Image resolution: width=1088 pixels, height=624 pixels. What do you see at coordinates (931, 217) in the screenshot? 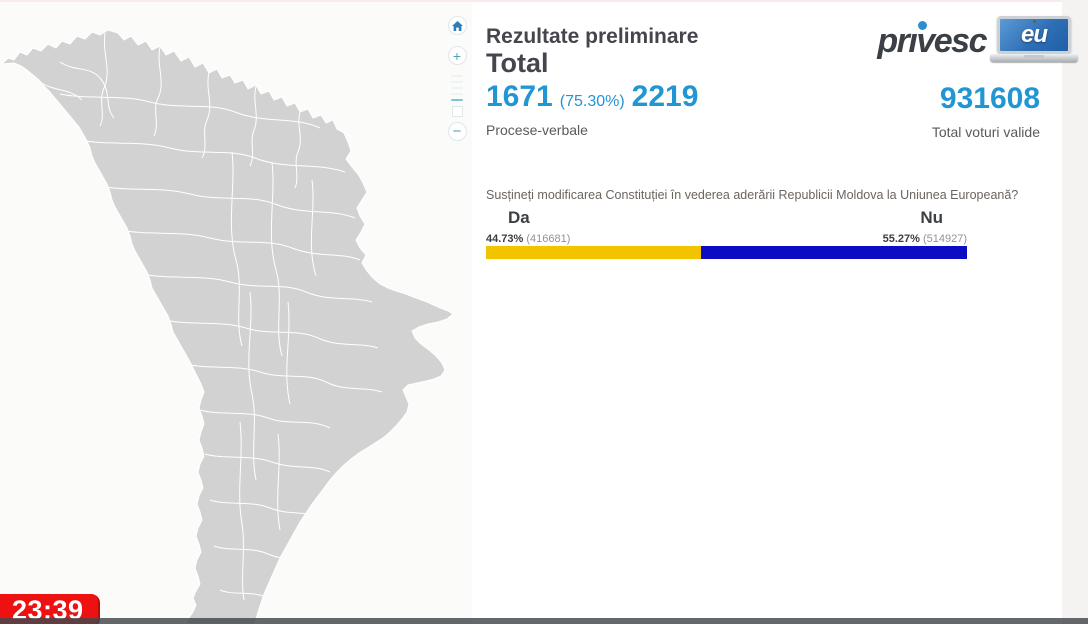
I see `option-nu-label: Nu` at bounding box center [931, 217].